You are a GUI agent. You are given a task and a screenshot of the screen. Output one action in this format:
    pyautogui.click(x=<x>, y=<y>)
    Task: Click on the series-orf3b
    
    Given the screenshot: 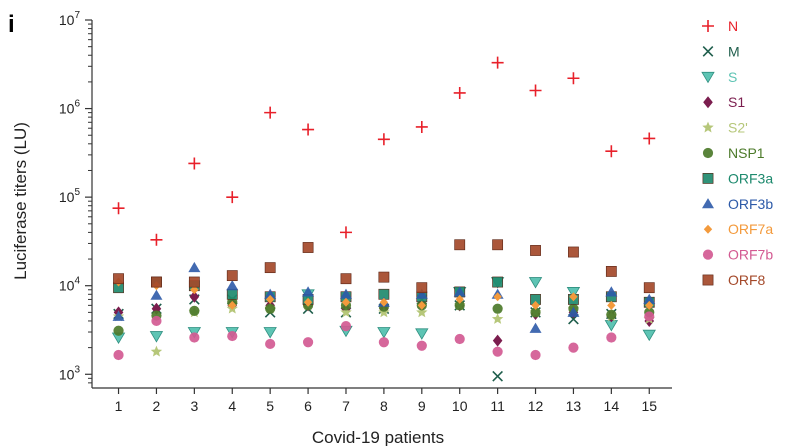 What is the action you would take?
    pyautogui.click(x=384, y=297)
    